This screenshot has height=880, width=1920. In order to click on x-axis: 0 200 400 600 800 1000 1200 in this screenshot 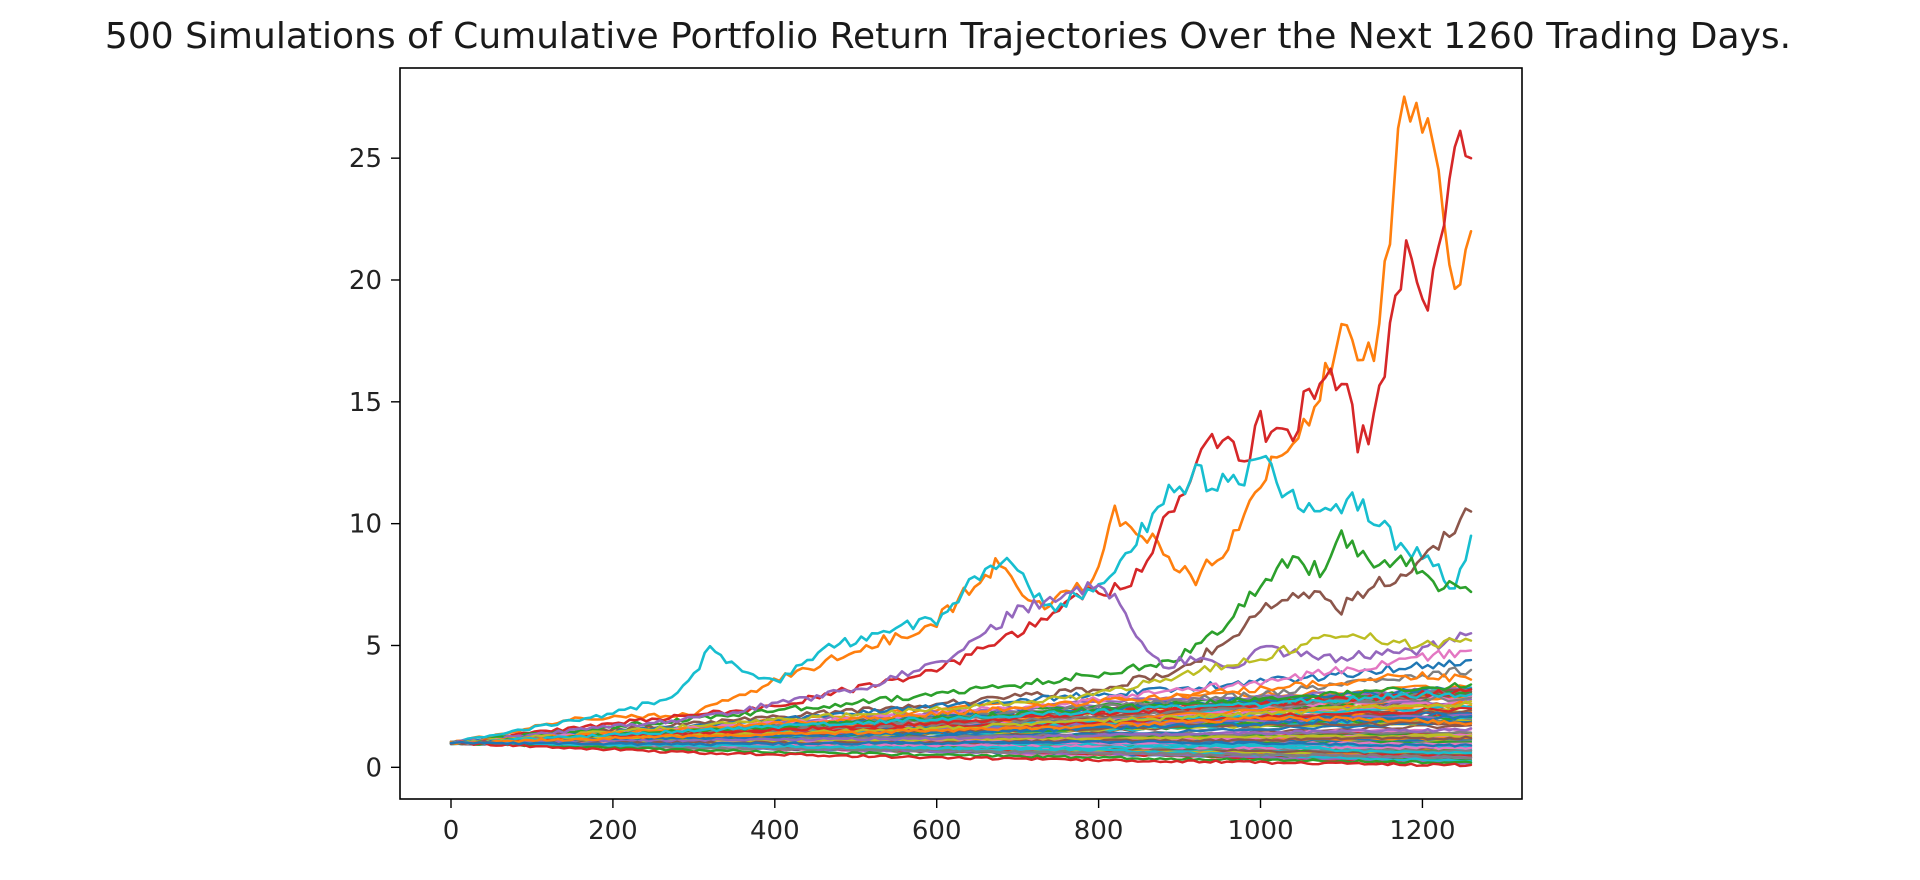, I will do `click(949, 822)`.